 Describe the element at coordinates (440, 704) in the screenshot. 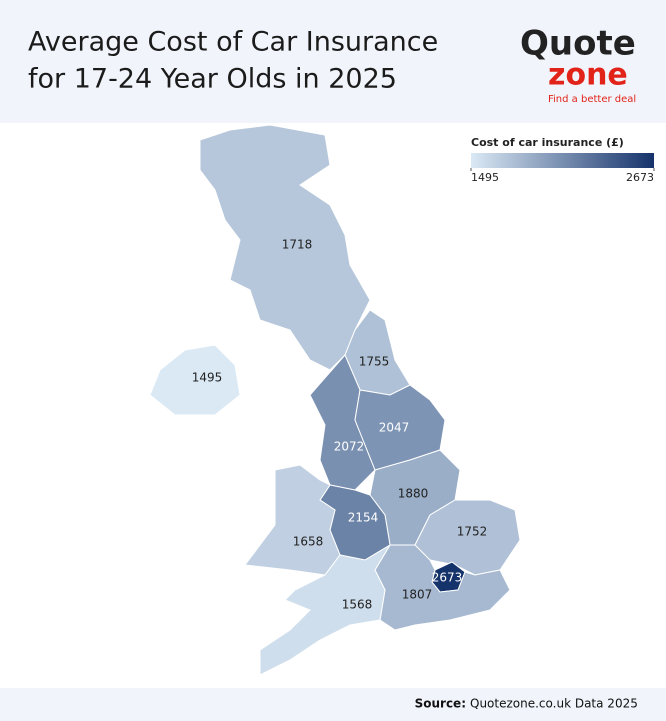

I see `source-label: Source:` at that location.